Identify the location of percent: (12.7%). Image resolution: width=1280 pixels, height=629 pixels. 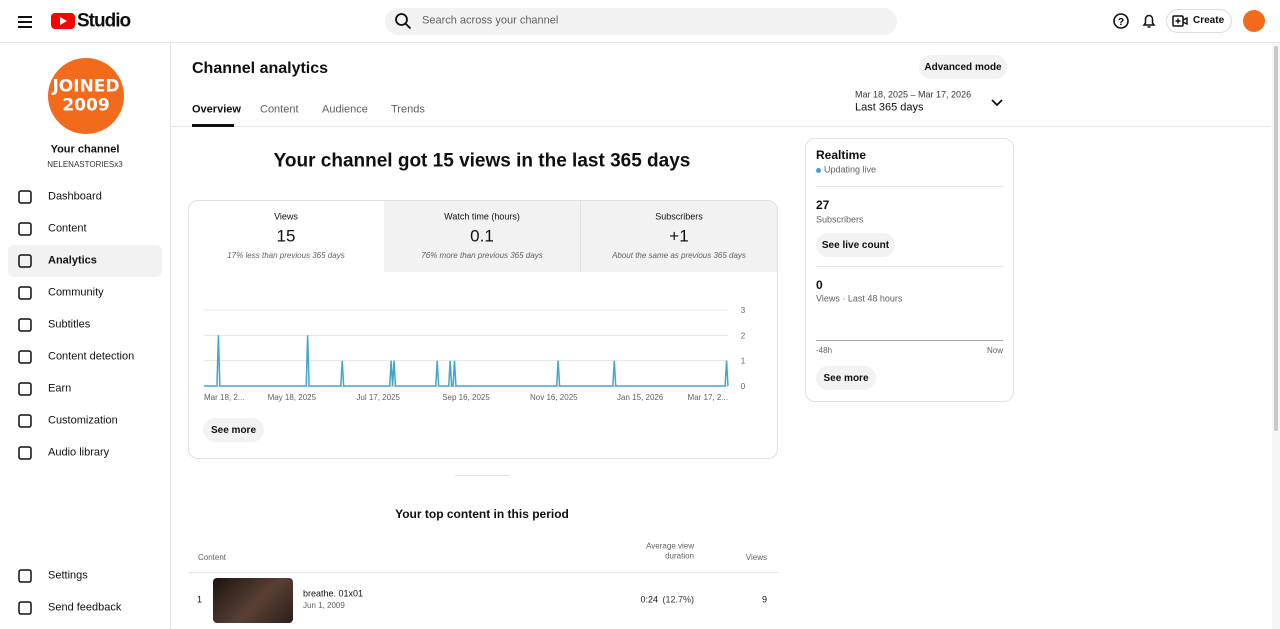
(678, 599).